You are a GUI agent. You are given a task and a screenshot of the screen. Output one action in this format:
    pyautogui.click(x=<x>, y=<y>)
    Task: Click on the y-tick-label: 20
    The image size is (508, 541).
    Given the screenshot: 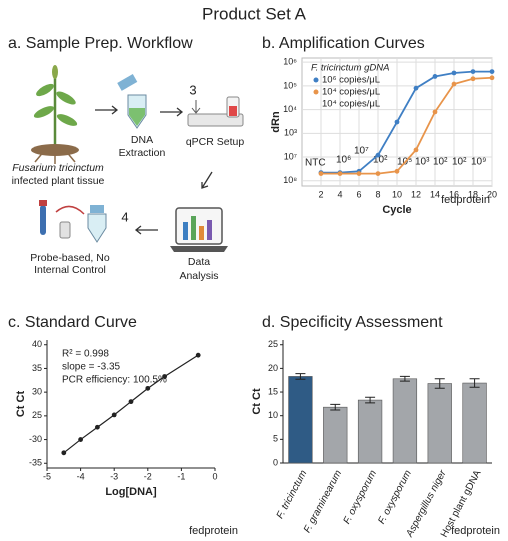 What is the action you would take?
    pyautogui.click(x=273, y=368)
    